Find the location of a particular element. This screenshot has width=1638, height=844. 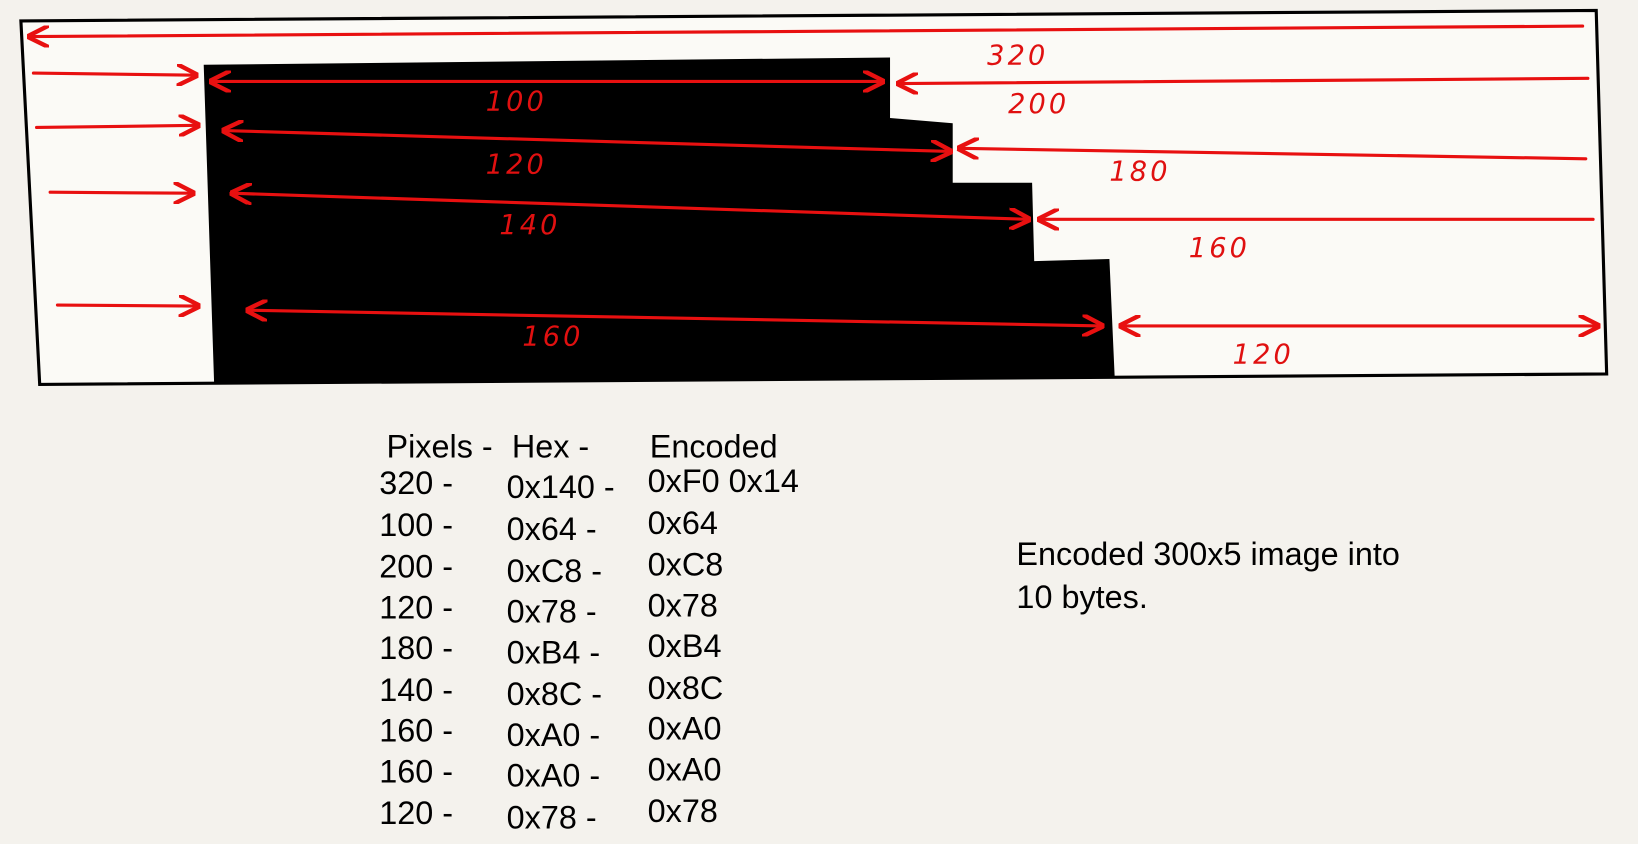

table-cell: 0xC8 is located at coordinates (686, 565).